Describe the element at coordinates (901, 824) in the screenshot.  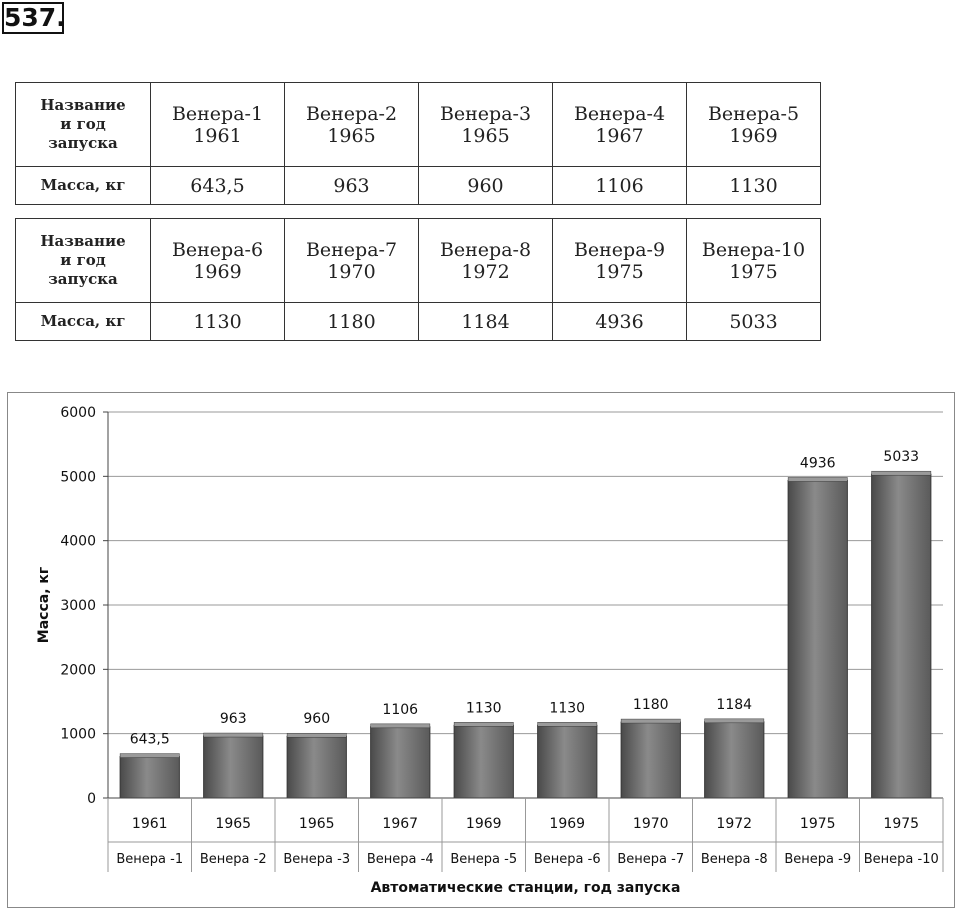
I see `x-year-label: 1975` at that location.